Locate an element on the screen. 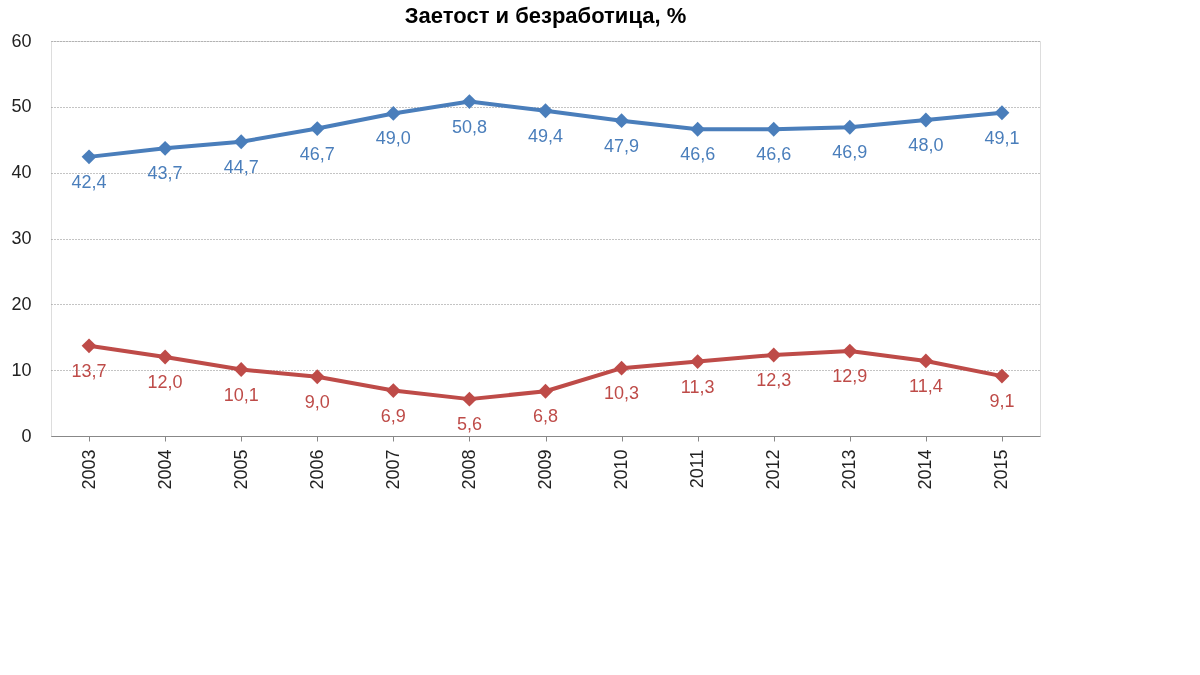 This screenshot has width=1200, height=675. data-label: 49,0 is located at coordinates (393, 138).